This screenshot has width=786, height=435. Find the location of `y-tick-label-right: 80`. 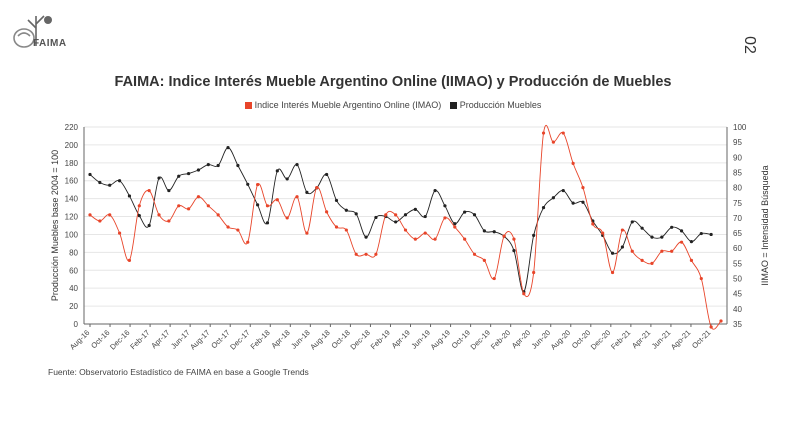

y-tick-label-right: 80 is located at coordinates (737, 188).